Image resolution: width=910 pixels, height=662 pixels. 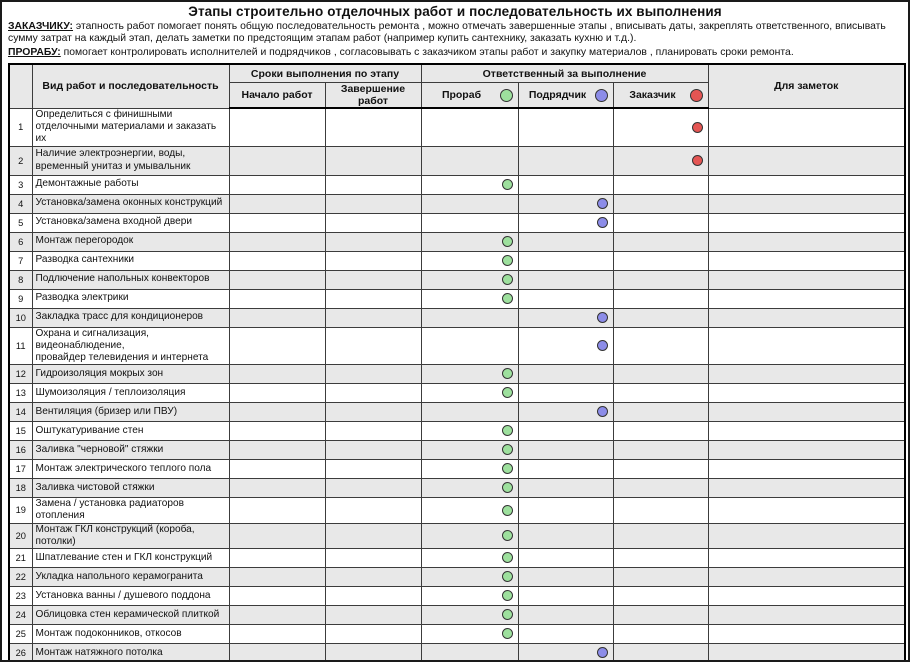 What do you see at coordinates (20, 595) in the screenshot?
I see `row-number: 23` at bounding box center [20, 595].